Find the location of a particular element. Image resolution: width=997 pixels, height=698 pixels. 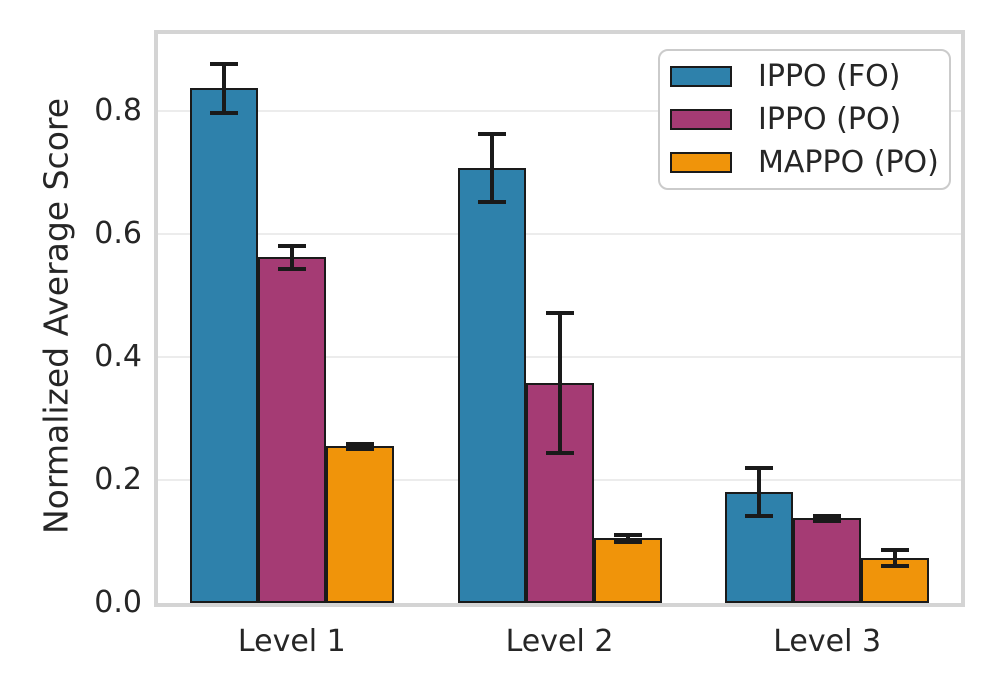

x-tick-label: Level 2 is located at coordinates (559, 641).